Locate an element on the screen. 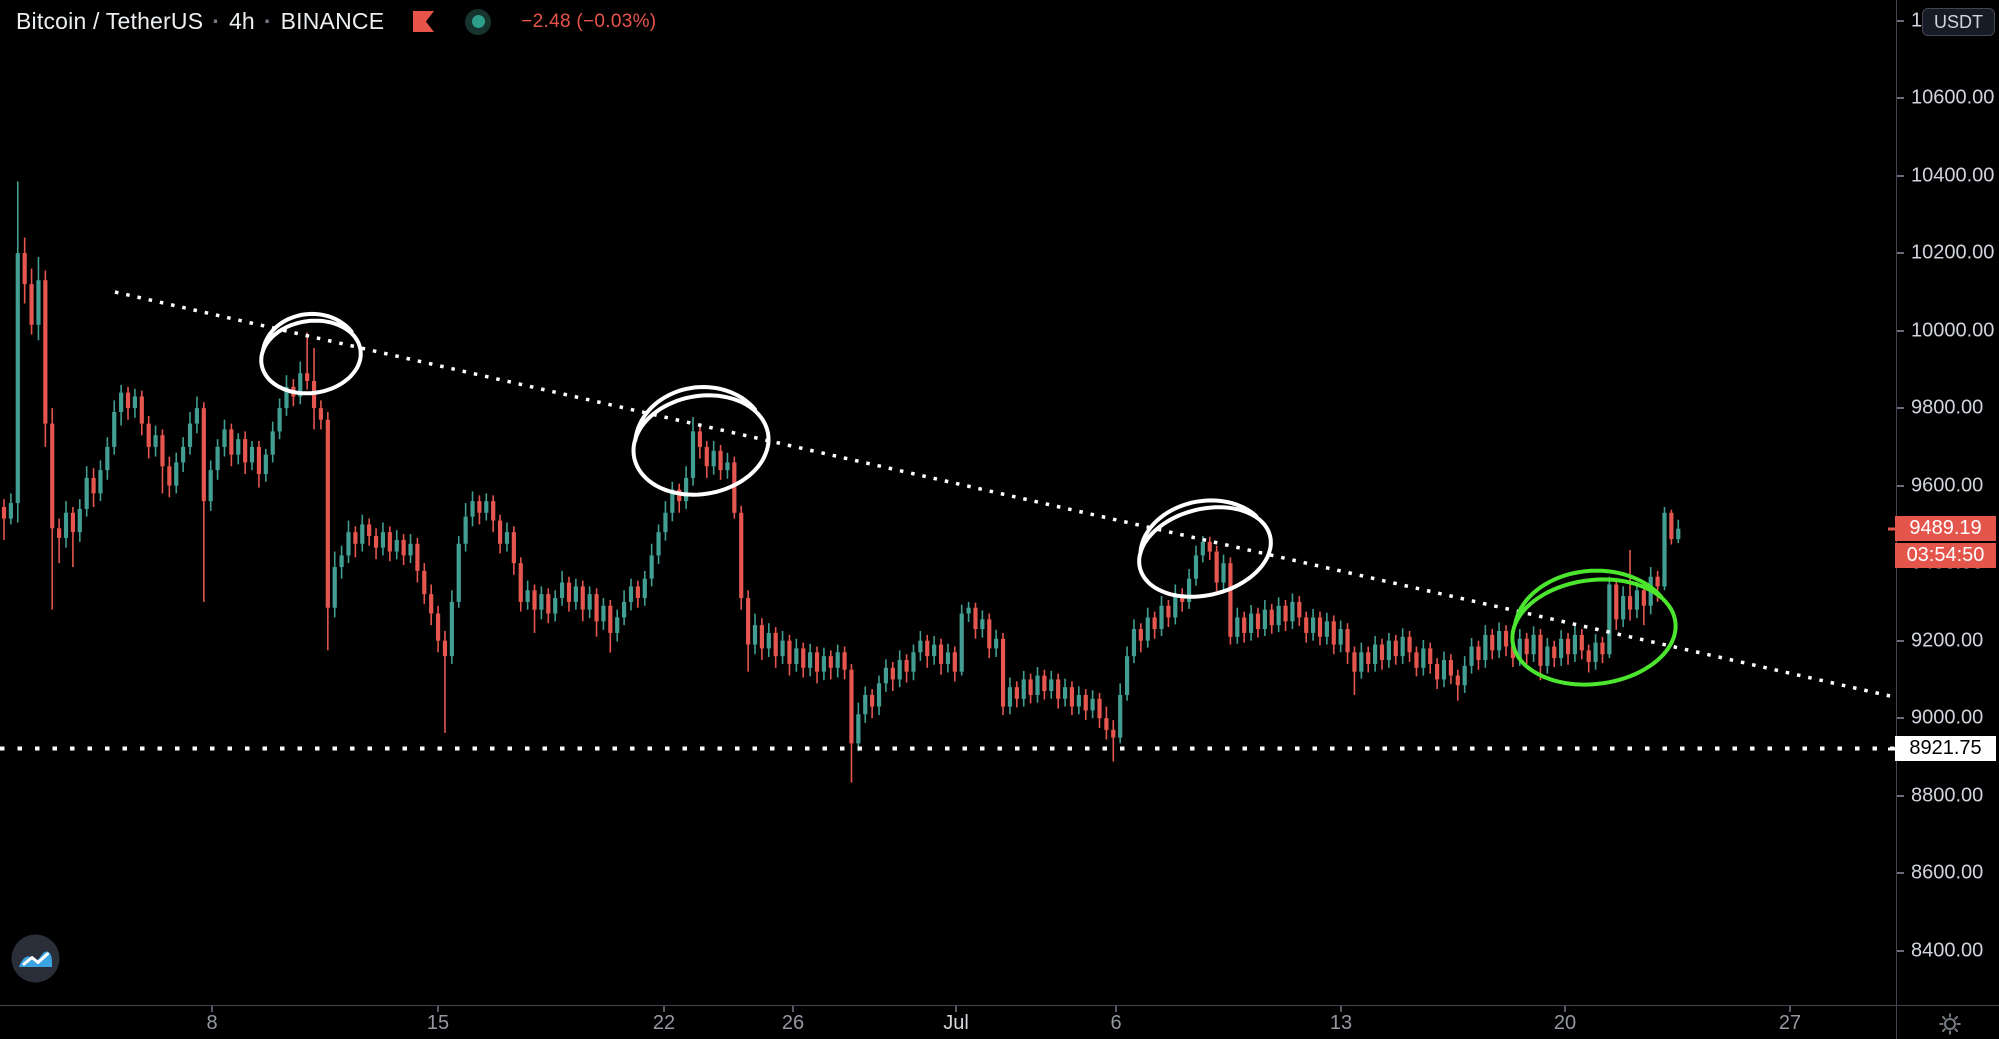 Image resolution: width=1999 pixels, height=1039 pixels. circle-lower-high-2-overlap is located at coordinates (695, 413).